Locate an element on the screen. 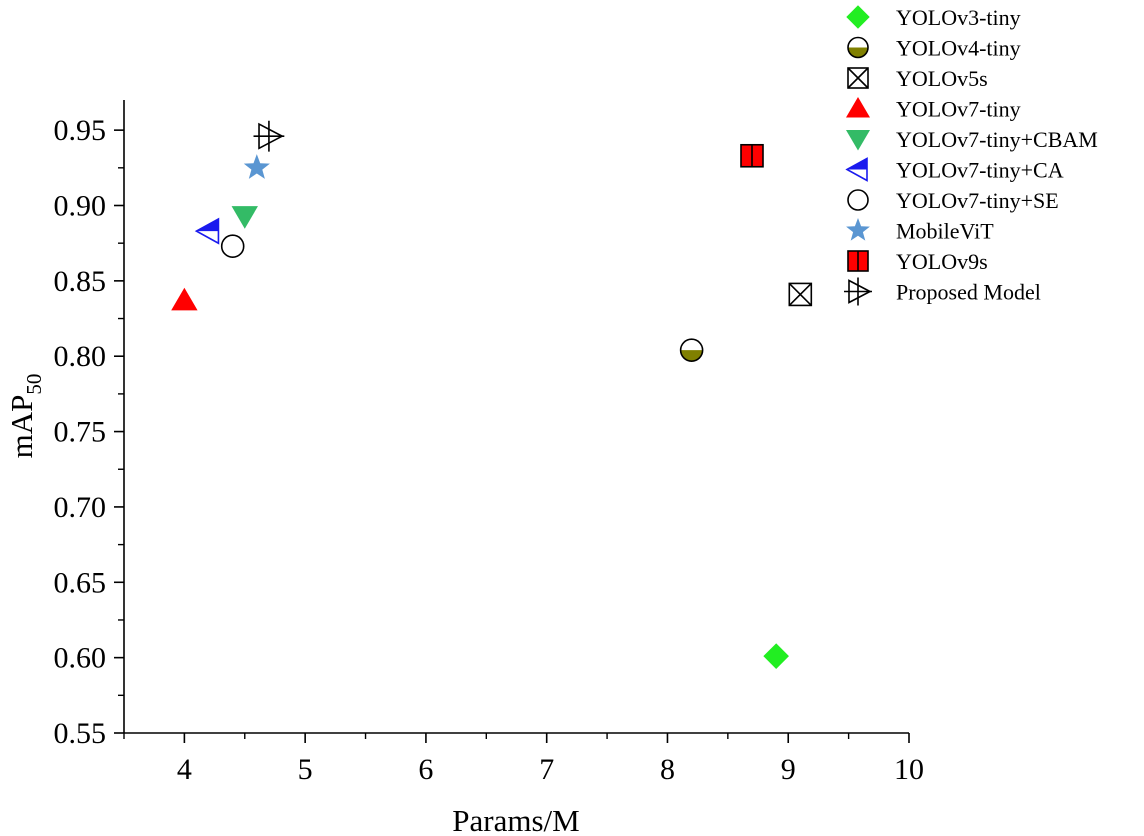  y-tick-label: 0.60 is located at coordinates (80, 658).